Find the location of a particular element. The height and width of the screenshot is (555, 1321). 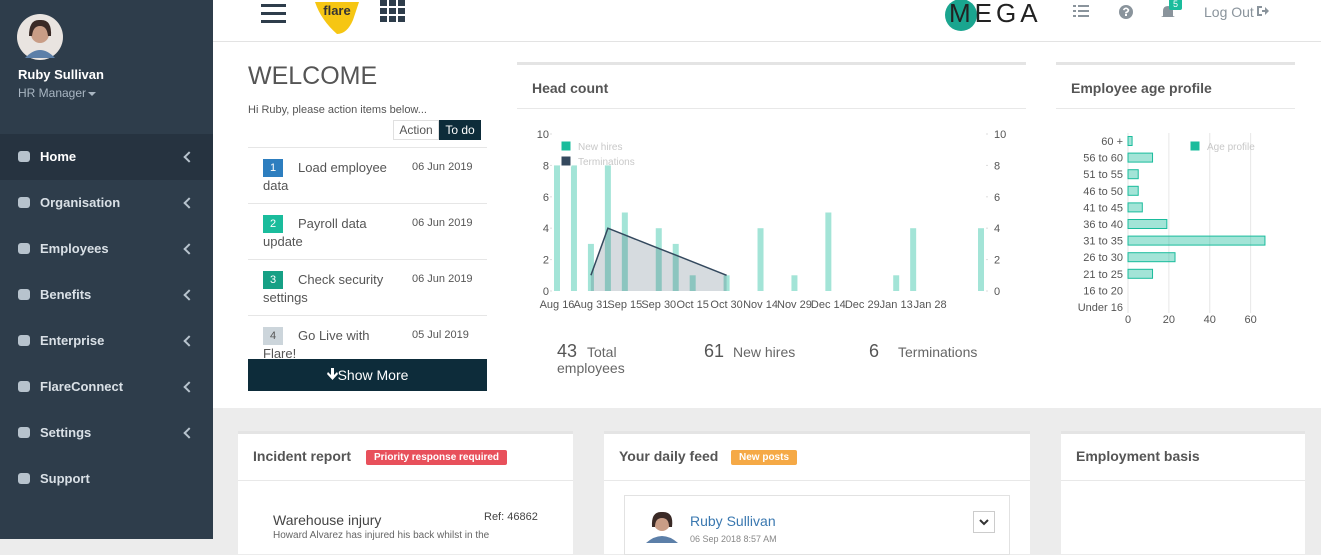

task-item: Check security settings 3 06 Jun 2019 is located at coordinates (367, 287).